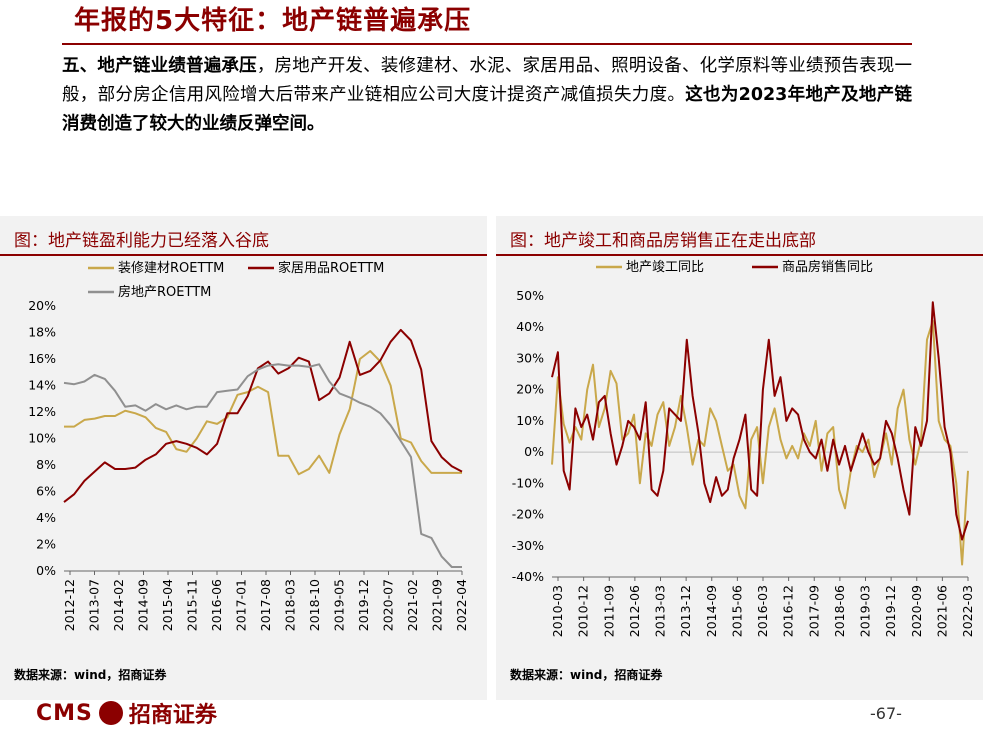 This screenshot has height=729, width=983. I want to click on page-number: -67-, so click(886, 713).